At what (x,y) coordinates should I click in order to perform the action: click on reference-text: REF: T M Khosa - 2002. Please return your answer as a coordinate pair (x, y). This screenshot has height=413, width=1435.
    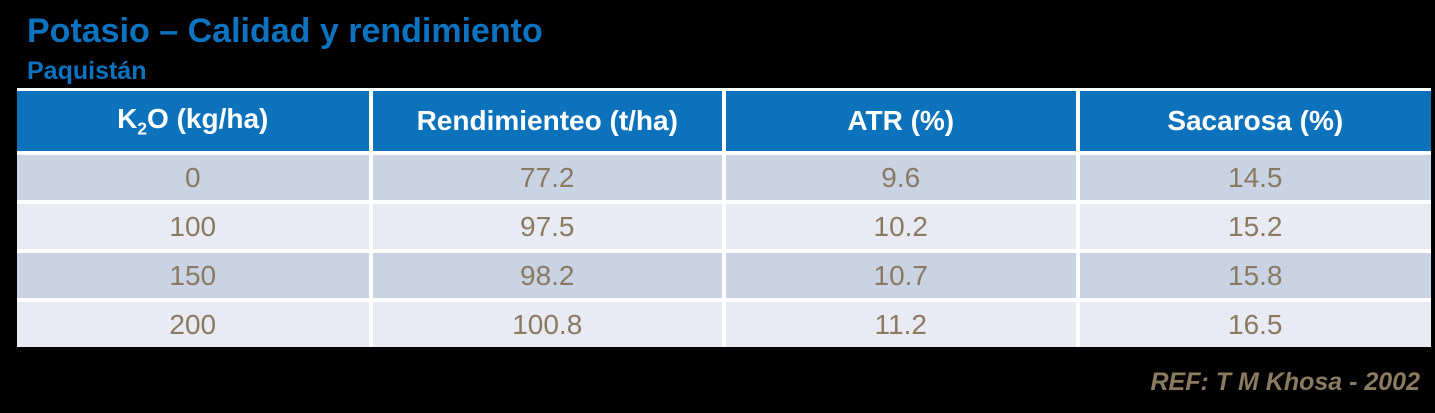
    Looking at the image, I should click on (1285, 382).